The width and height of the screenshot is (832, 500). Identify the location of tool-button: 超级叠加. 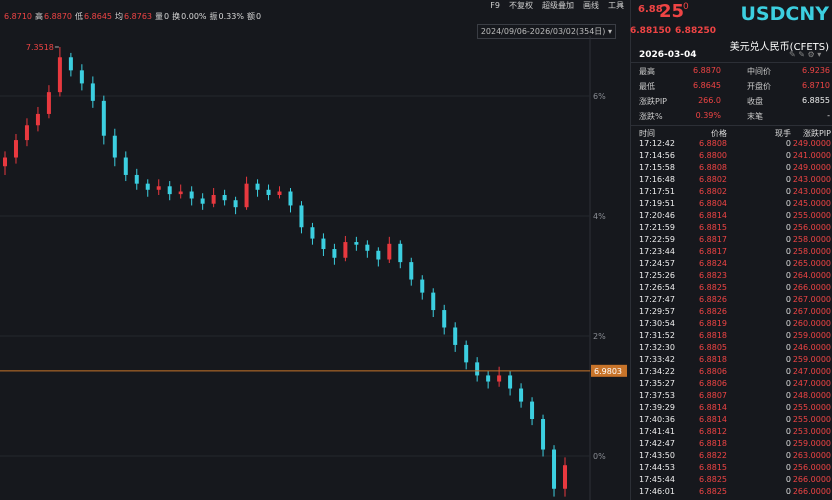
(558, 5).